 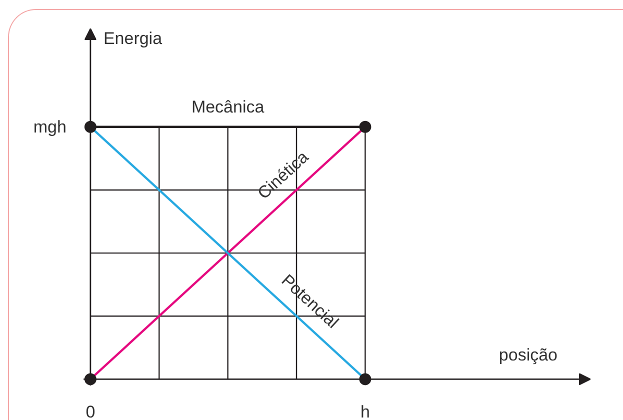 What do you see at coordinates (228, 106) in the screenshot?
I see `series-label: Mecânica` at bounding box center [228, 106].